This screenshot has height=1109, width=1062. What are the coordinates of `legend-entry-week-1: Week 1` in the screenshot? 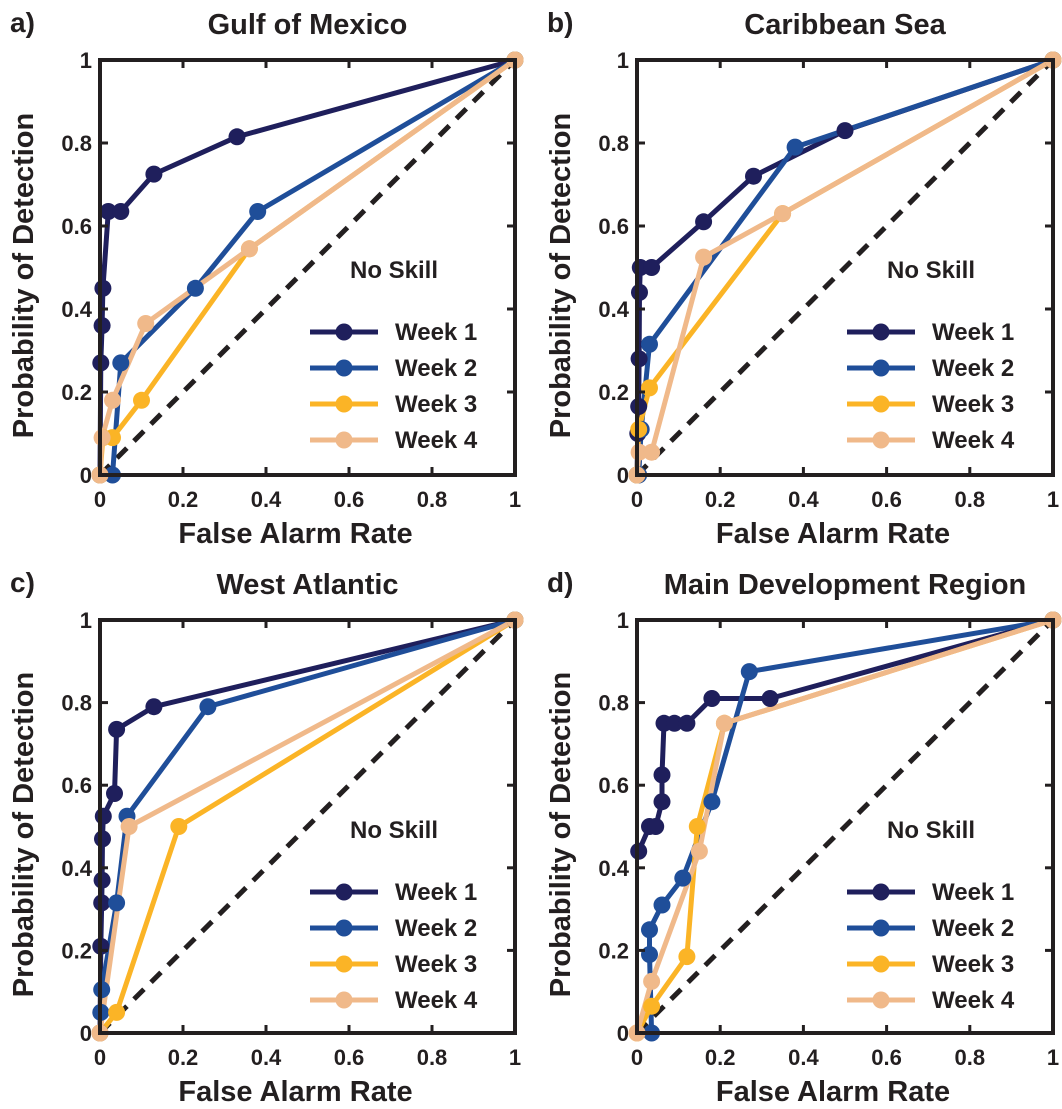 It's located at (436, 892).